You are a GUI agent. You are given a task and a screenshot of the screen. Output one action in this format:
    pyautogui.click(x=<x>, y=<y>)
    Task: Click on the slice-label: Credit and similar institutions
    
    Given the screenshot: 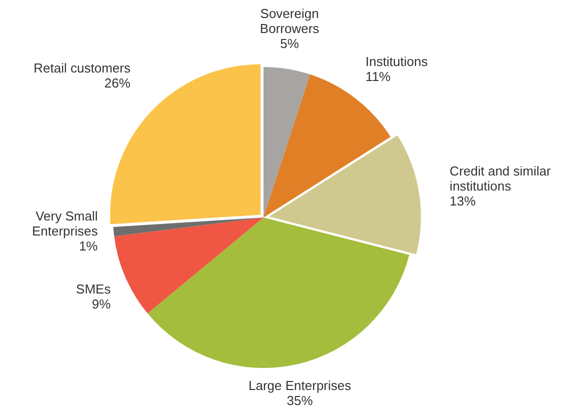 What is the action you would take?
    pyautogui.click(x=501, y=179)
    